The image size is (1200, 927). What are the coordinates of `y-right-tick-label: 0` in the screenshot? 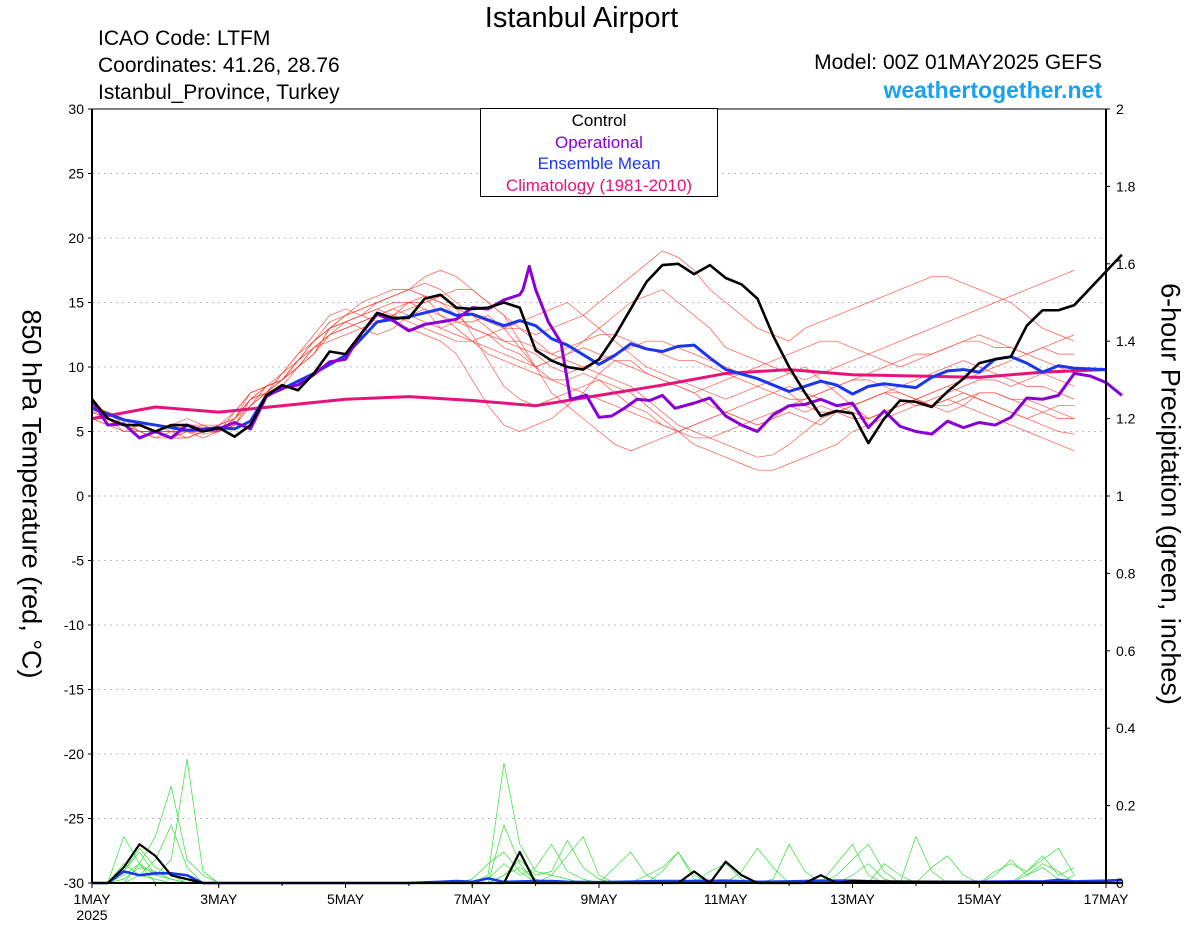 It's located at (1120, 883).